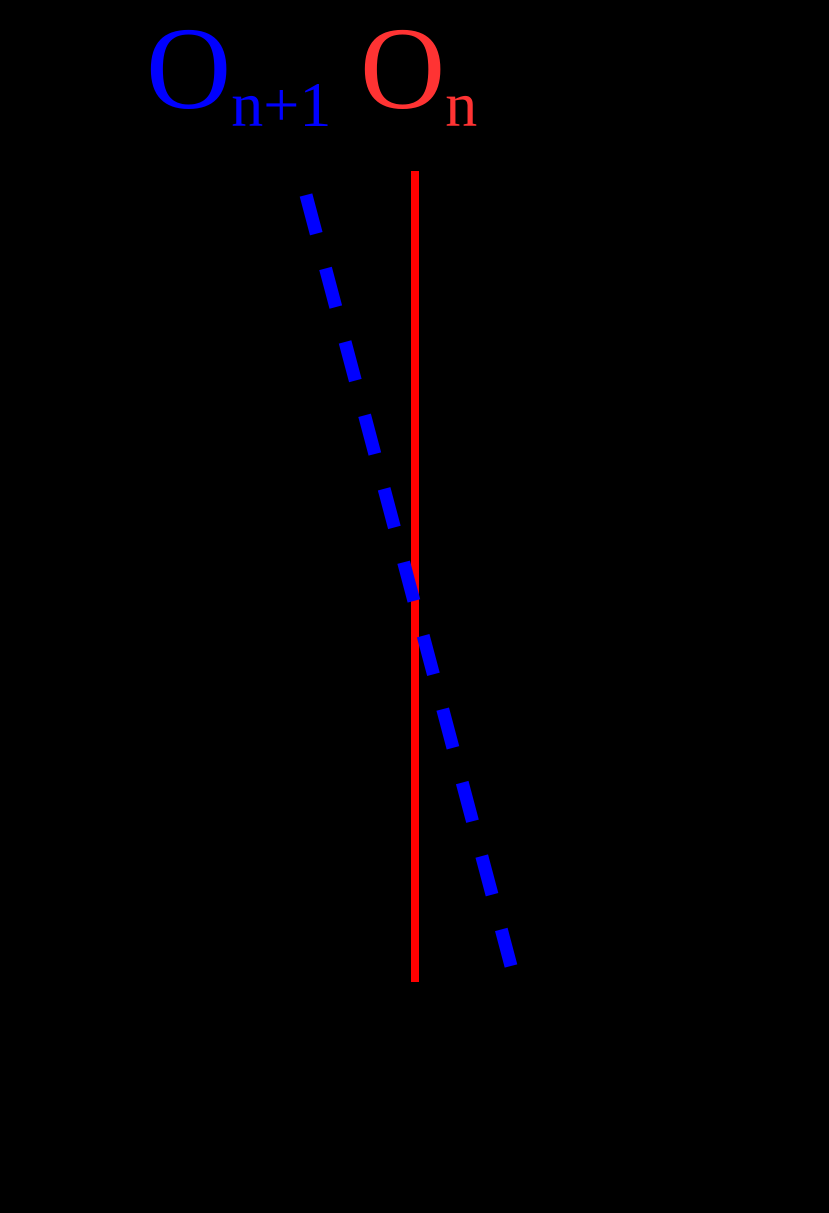  Describe the element at coordinates (189, 68) in the screenshot. I see `label-o-n-plus-1-main: O` at that location.